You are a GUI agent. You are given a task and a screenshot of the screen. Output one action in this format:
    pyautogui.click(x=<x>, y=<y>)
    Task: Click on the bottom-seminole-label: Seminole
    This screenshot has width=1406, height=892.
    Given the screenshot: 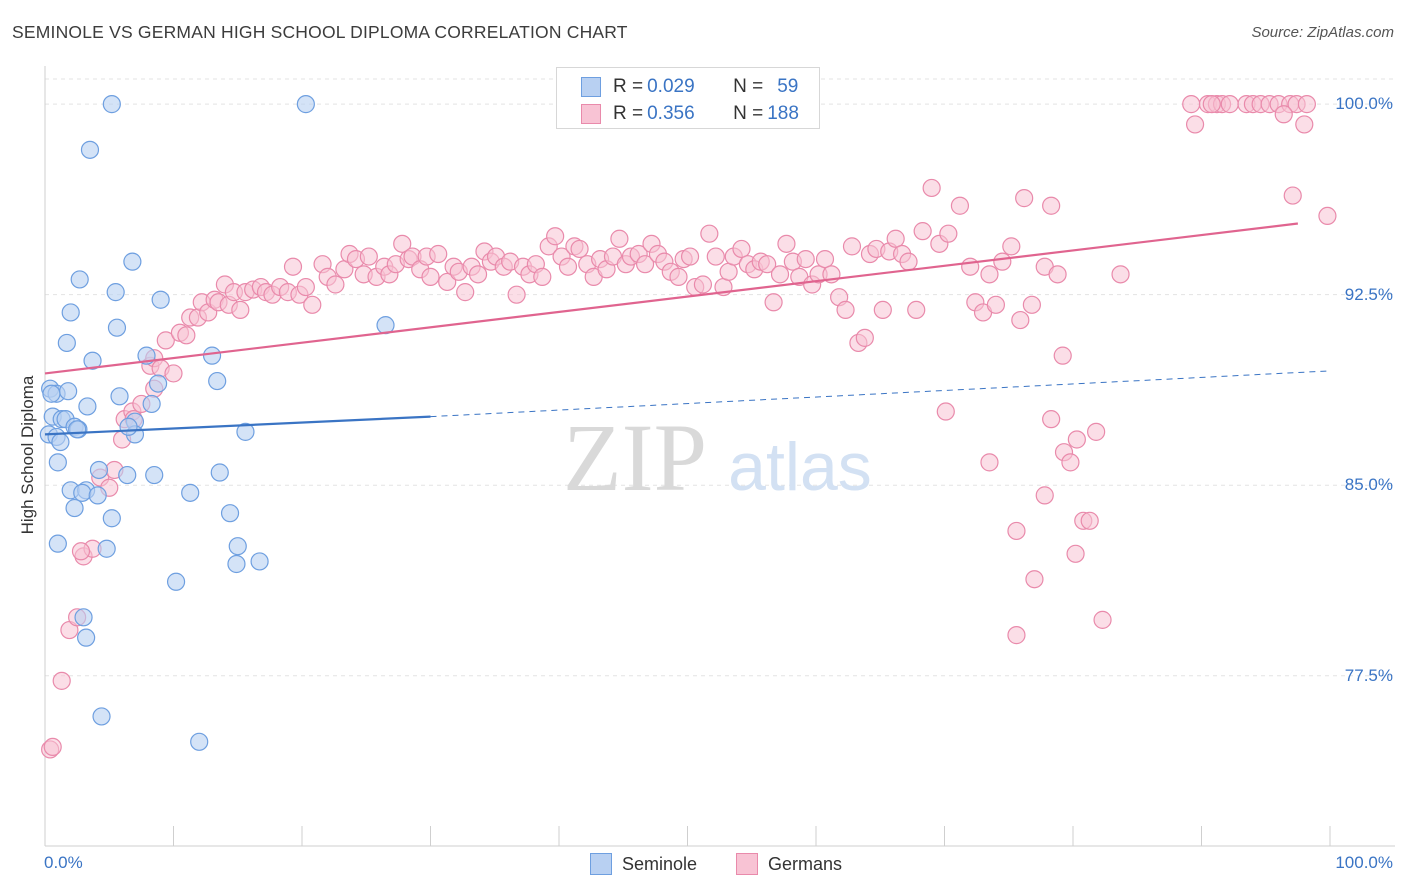 What is the action you would take?
    pyautogui.click(x=660, y=863)
    